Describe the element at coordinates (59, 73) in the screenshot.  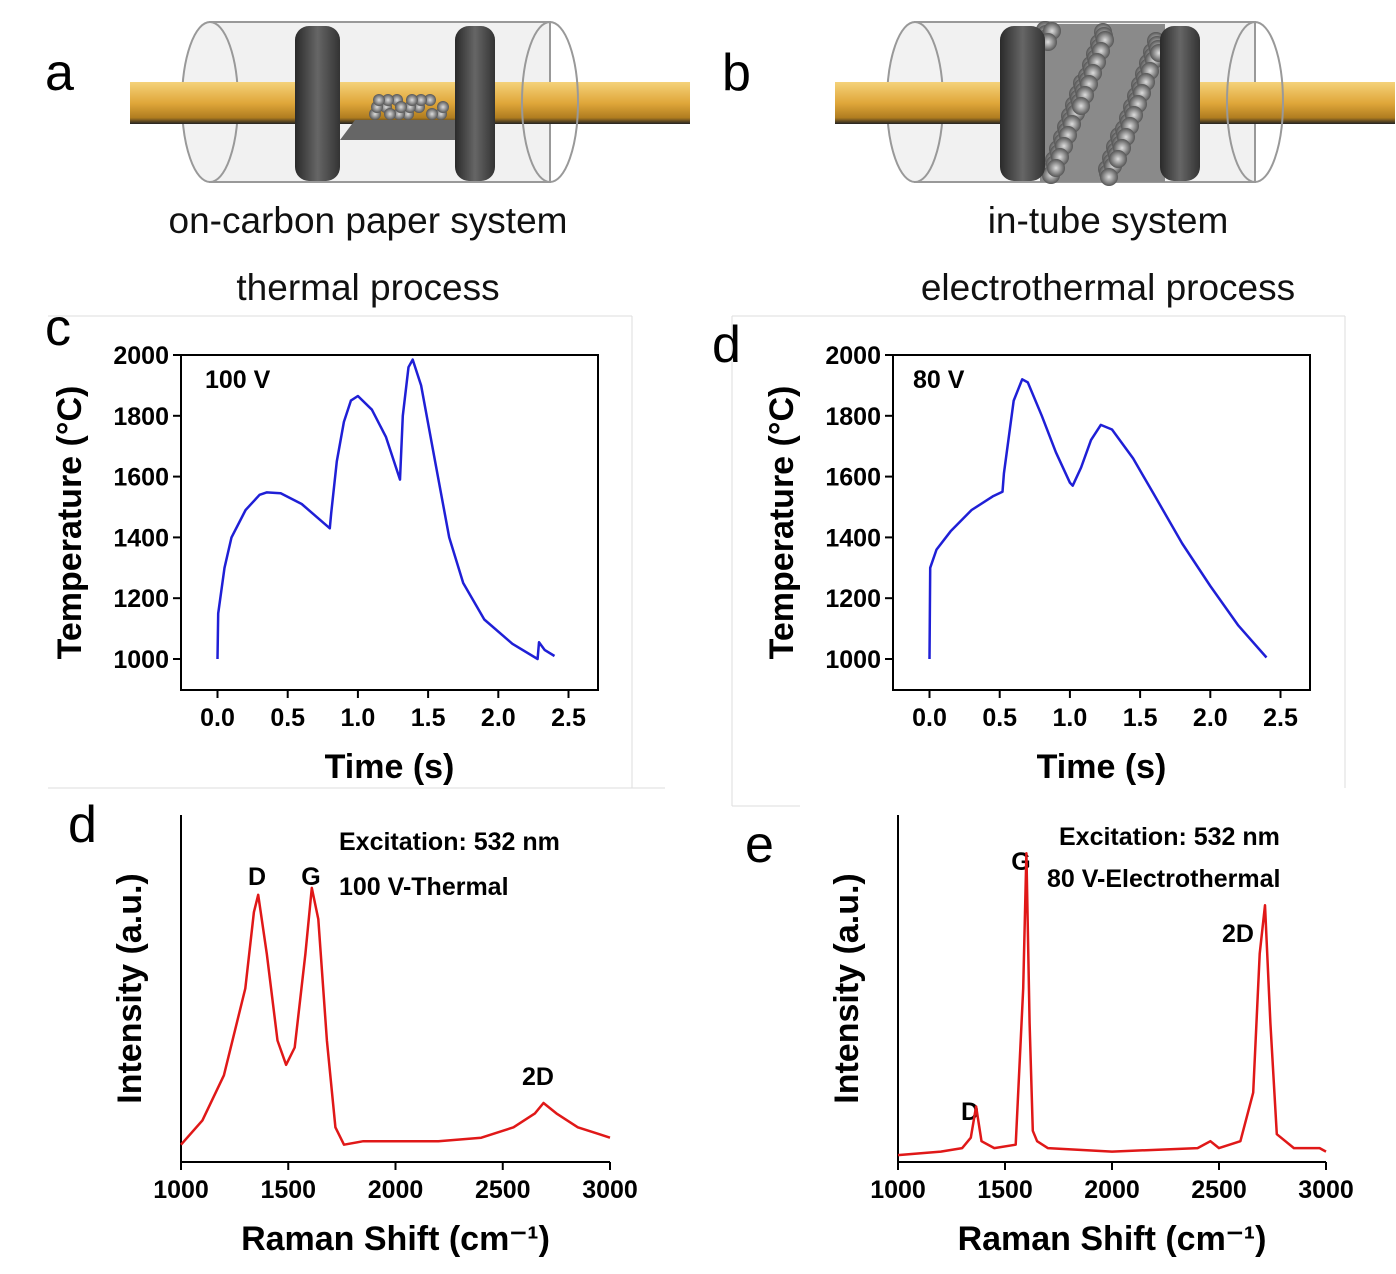
I see `panel-label: a` at that location.